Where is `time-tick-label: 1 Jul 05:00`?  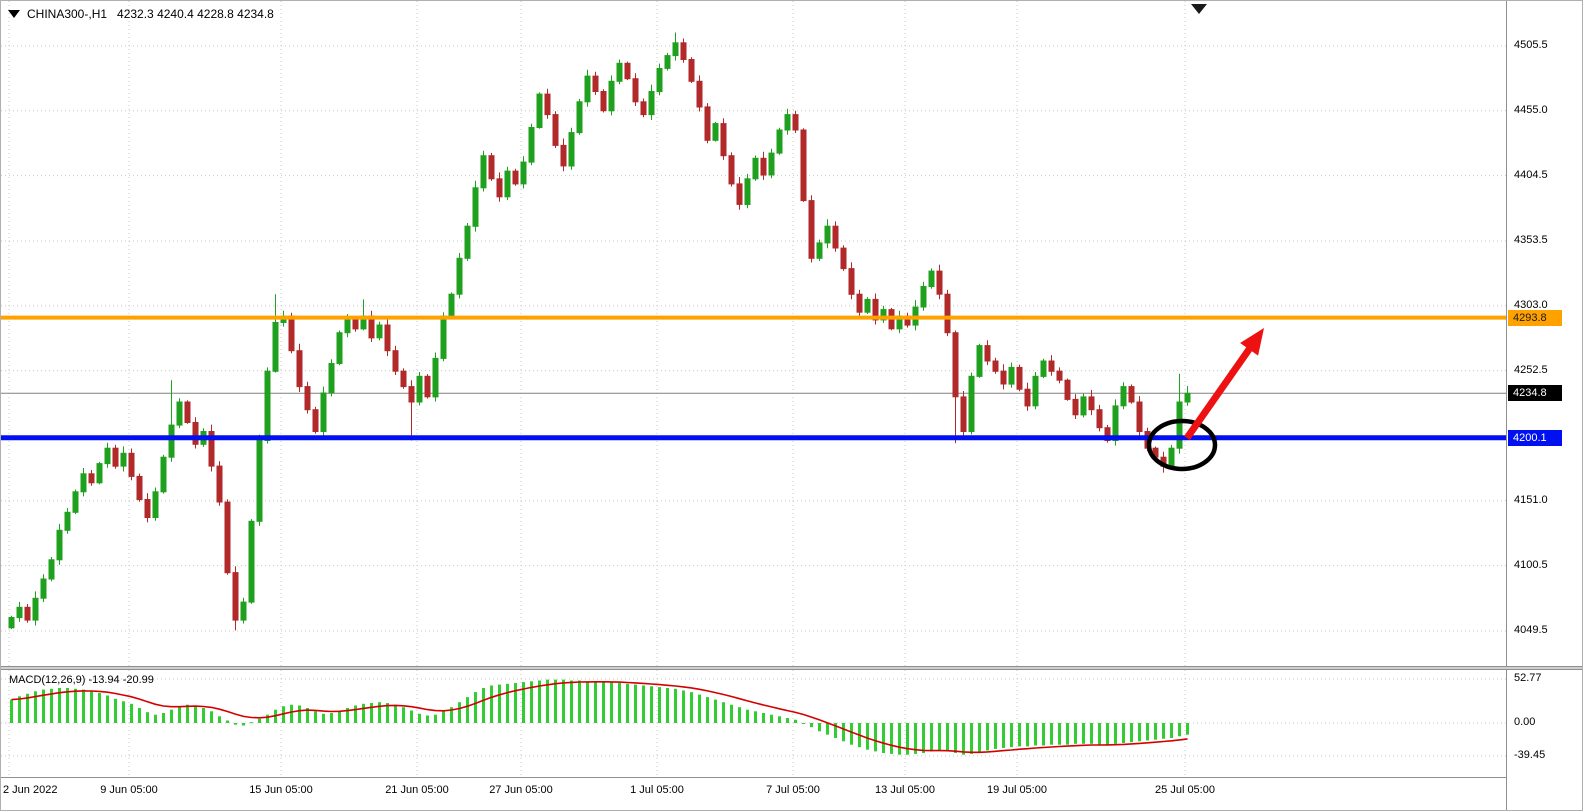 time-tick-label: 1 Jul 05:00 is located at coordinates (657, 790).